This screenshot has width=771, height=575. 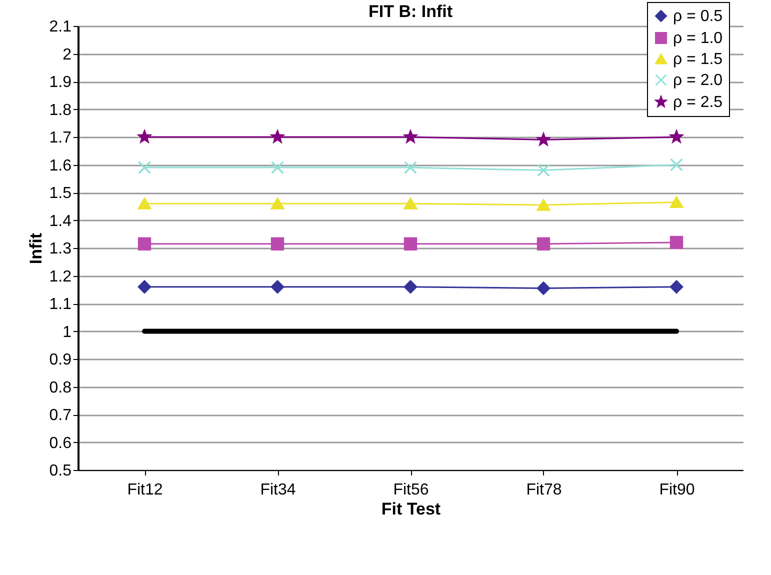 What do you see at coordinates (60, 387) in the screenshot?
I see `y-tick-label: 0.8` at bounding box center [60, 387].